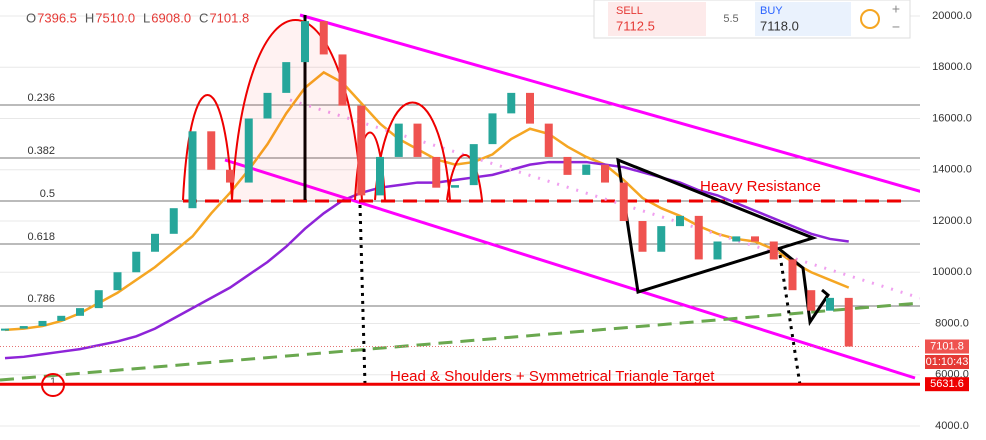 This screenshot has height=440, width=986. Describe the element at coordinates (730, 19) in the screenshot. I see `spread: 5.5` at that location.